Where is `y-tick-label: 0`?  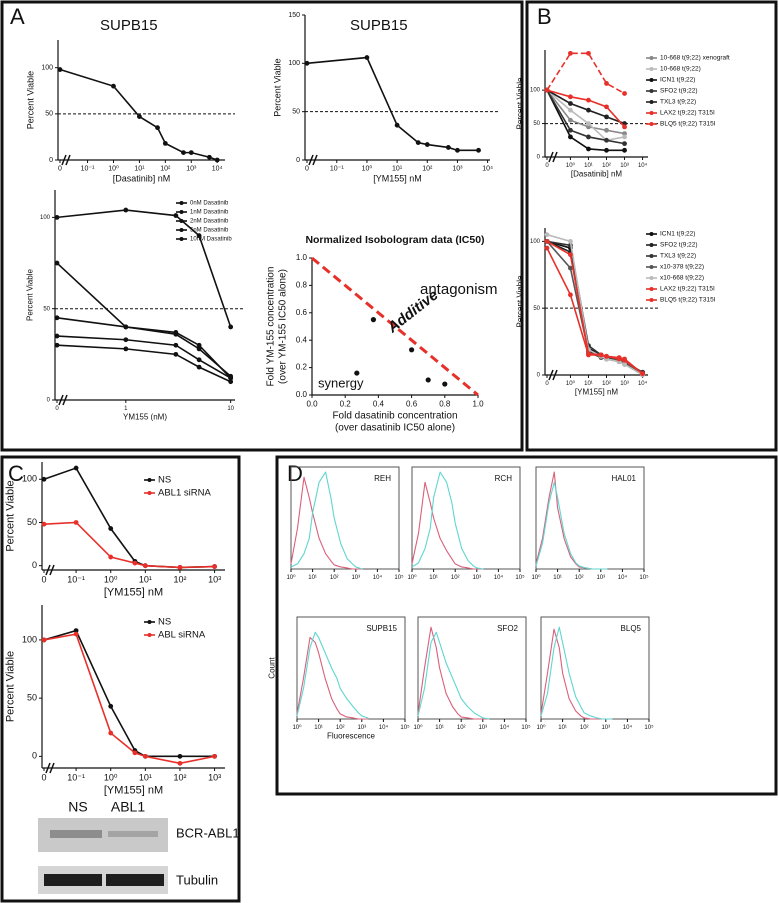
y-tick-label: 0 is located at coordinates (34, 565).